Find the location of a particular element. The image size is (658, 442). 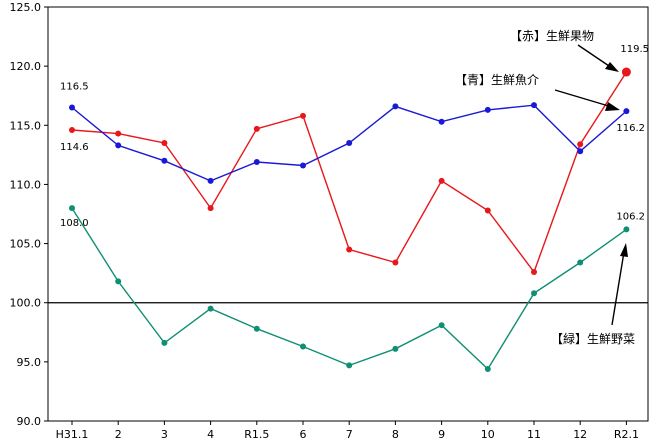

arrow-line-fruits is located at coordinates (595, 56).